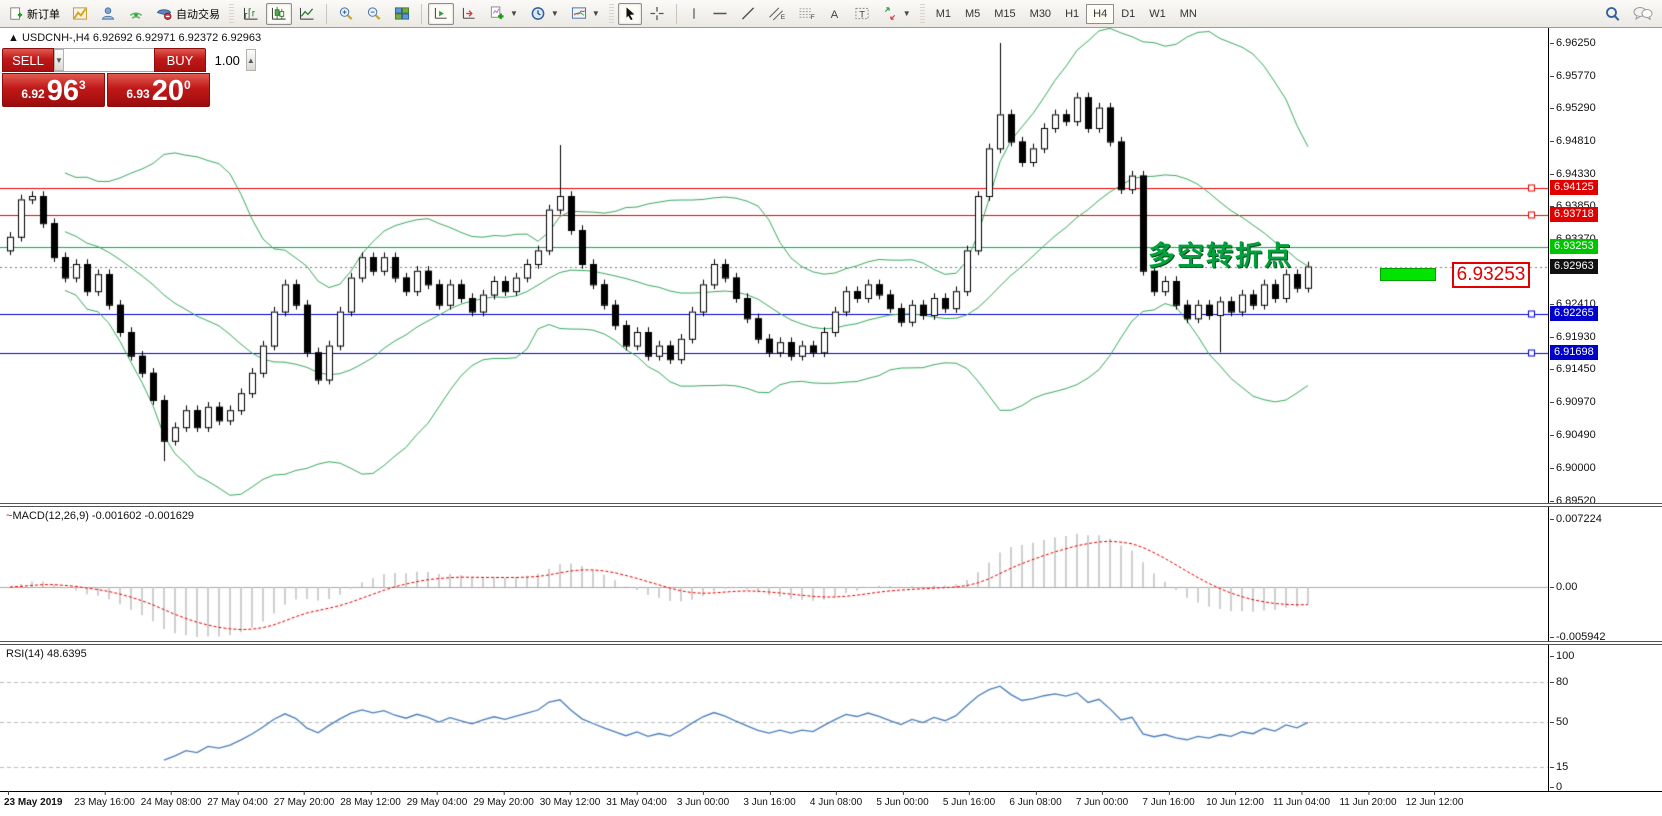 This screenshot has height=816, width=1662. Describe the element at coordinates (1574, 266) in the screenshot. I see `price-tag: 6.92963` at that location.